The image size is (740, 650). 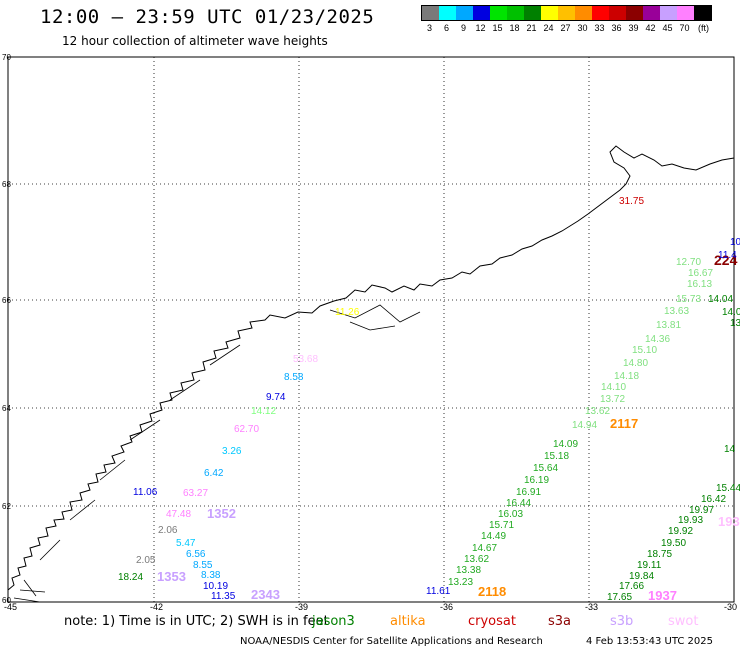 What do you see at coordinates (584, 425) in the screenshot?
I see `wave-height-label: 14.94` at bounding box center [584, 425].